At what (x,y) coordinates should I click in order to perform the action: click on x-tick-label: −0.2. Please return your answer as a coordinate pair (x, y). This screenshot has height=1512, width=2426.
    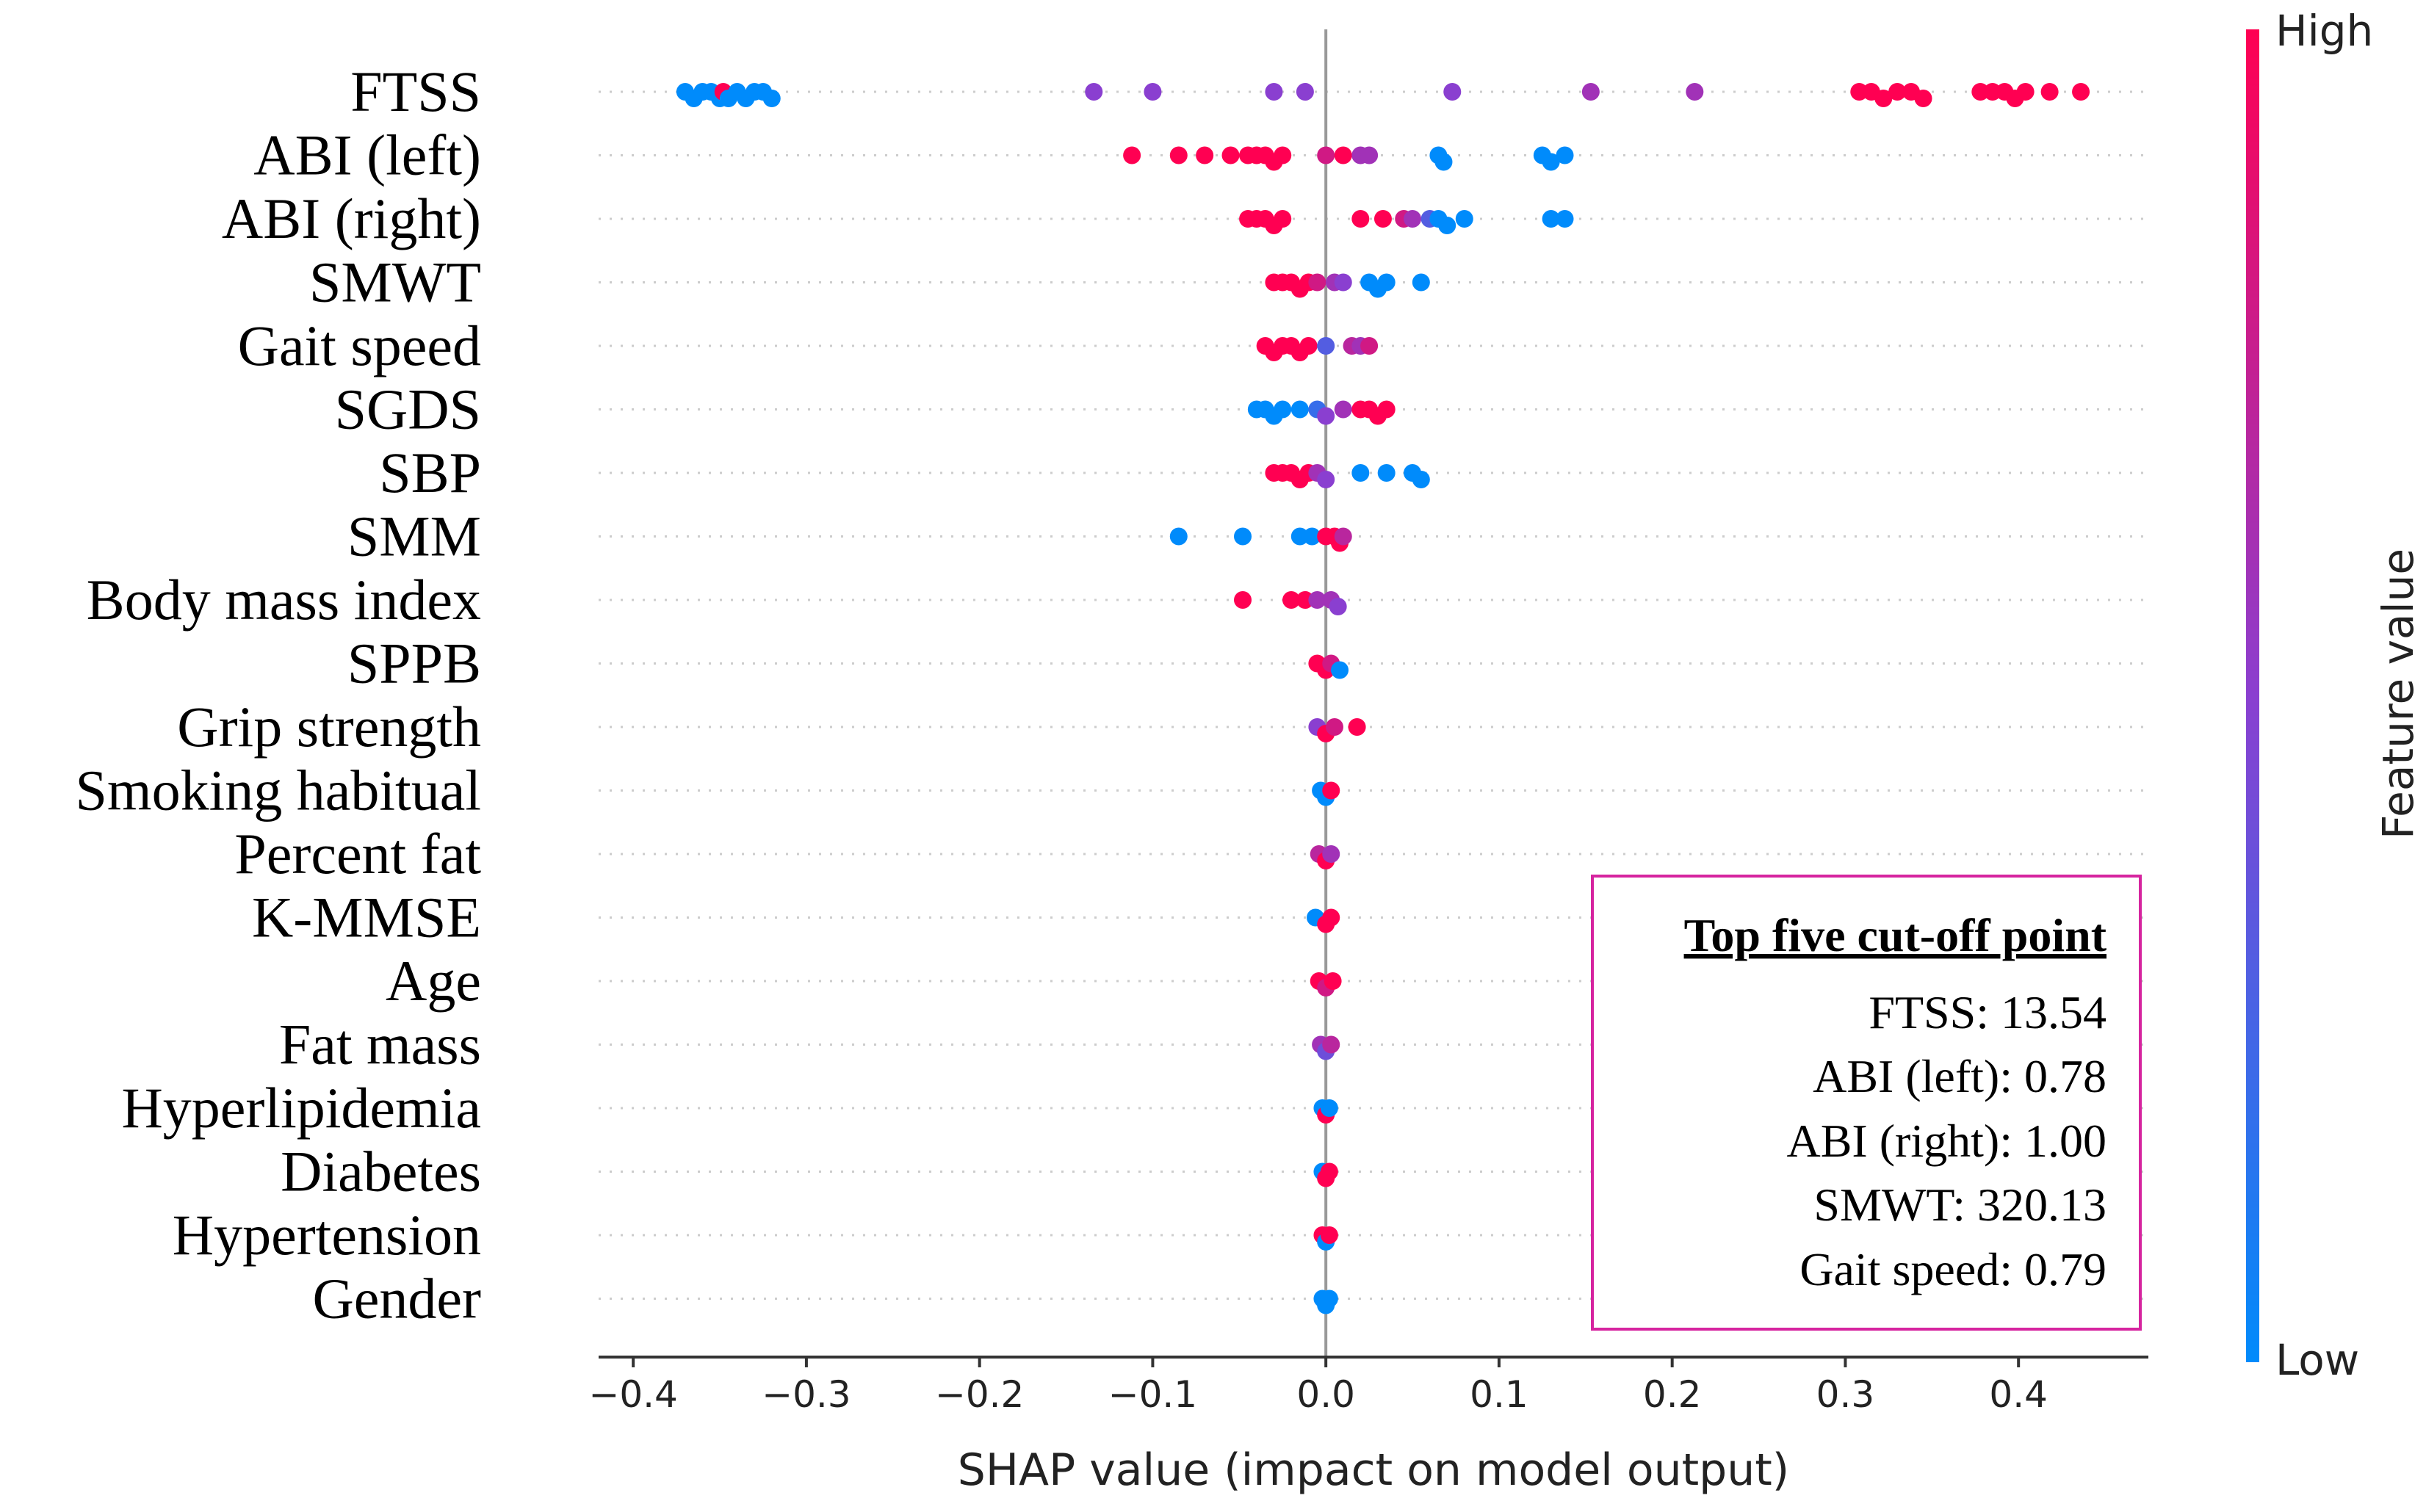
    Looking at the image, I should click on (979, 1394).